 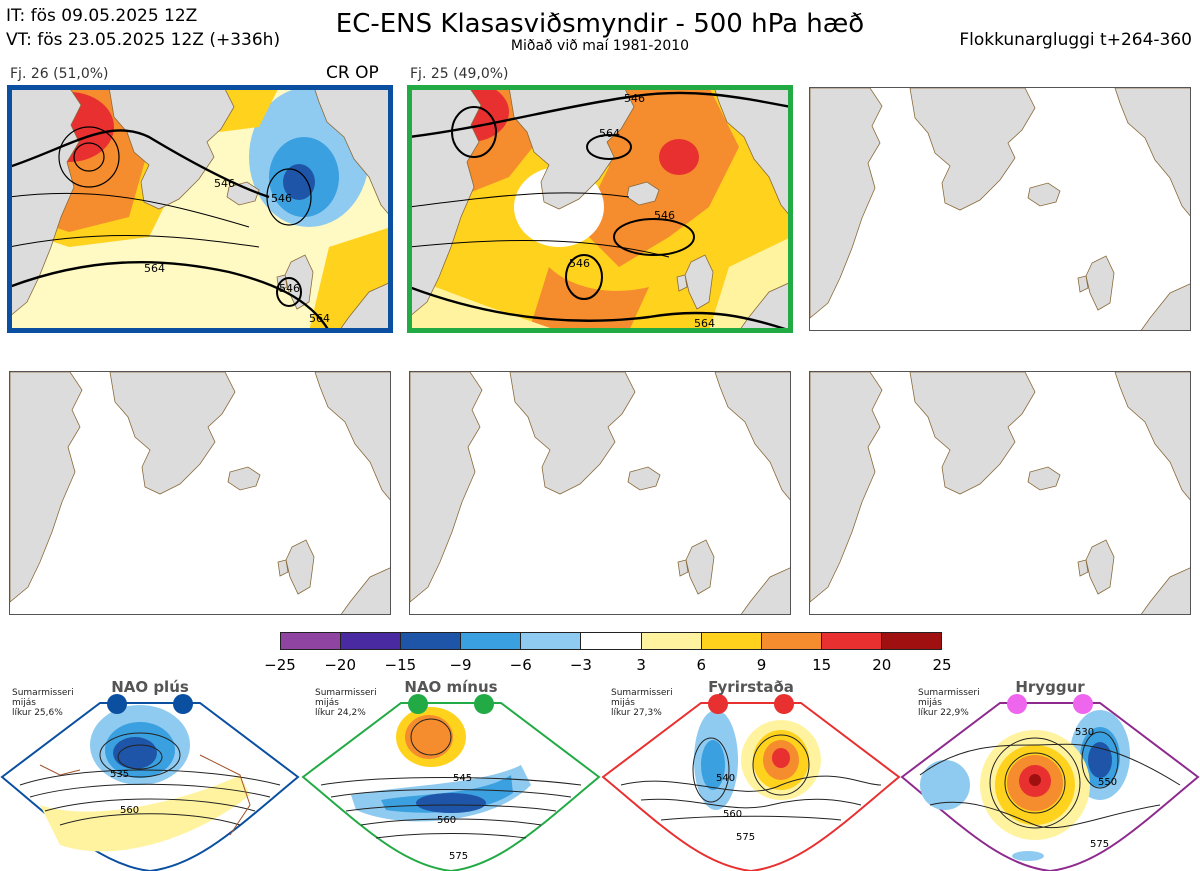 I want to click on colorbar-ticks: −25 −20 −15 −9 −6 −3 3 6 9 15 20 25, so click(x=607, y=665).